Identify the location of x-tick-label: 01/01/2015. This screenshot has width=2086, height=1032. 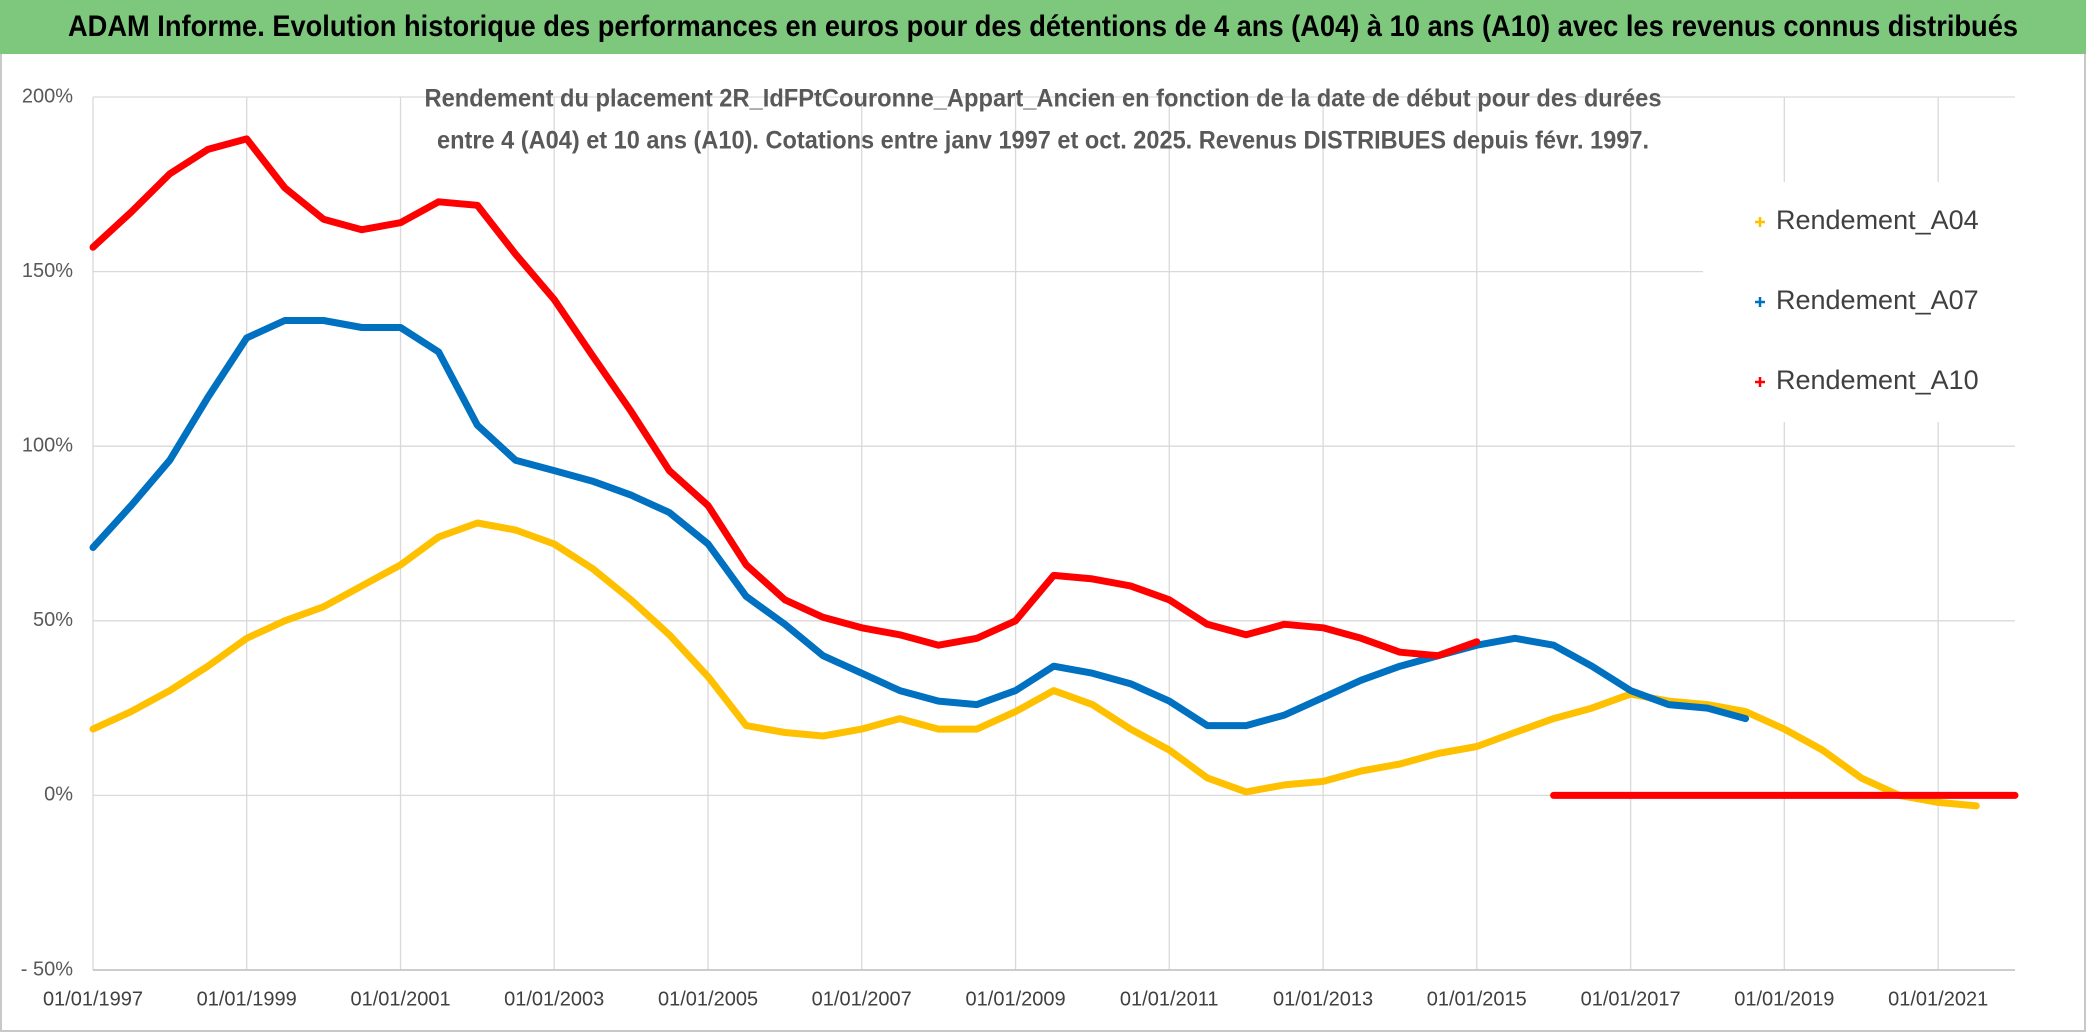
(1477, 999).